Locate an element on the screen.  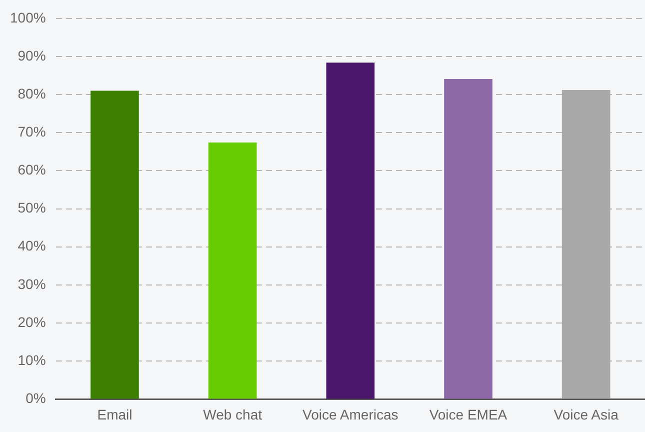
y-tick-label: 20% is located at coordinates (32, 322).